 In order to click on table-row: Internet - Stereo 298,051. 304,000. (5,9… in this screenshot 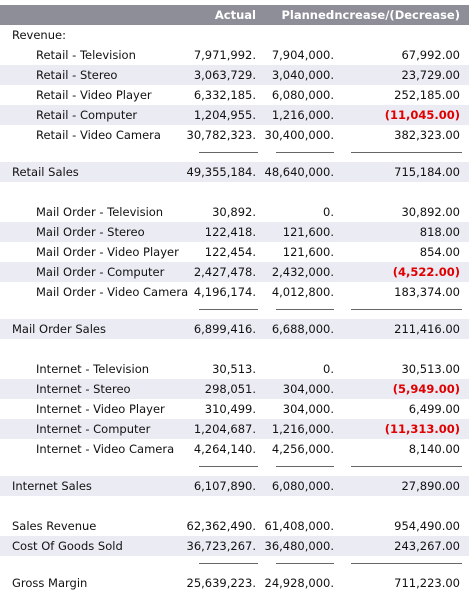, I will do `click(234, 389)`.